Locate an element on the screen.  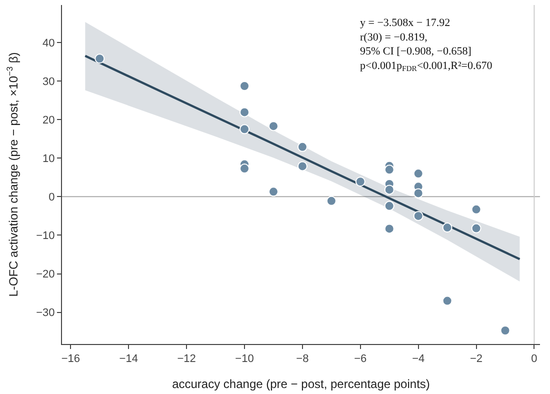
x-tick-label: −6 is located at coordinates (360, 359).